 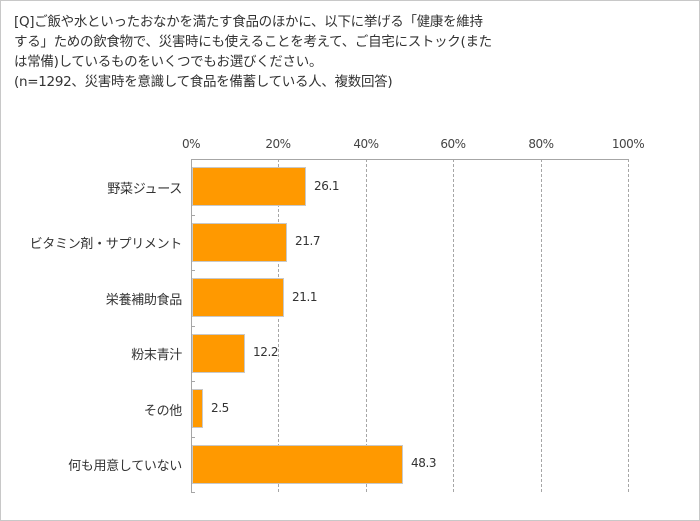 What do you see at coordinates (106, 244) in the screenshot?
I see `category-label: ビタミン剤・サプリメント` at bounding box center [106, 244].